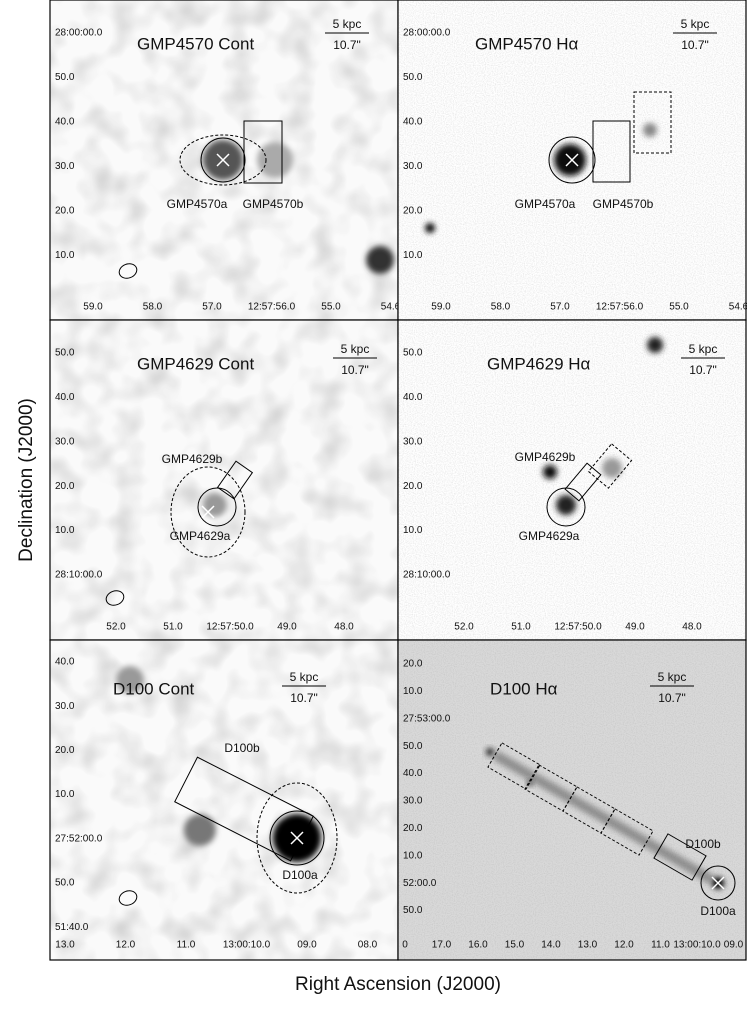  I want to click on x-tick-label: 12:57:56.0, so click(272, 307).